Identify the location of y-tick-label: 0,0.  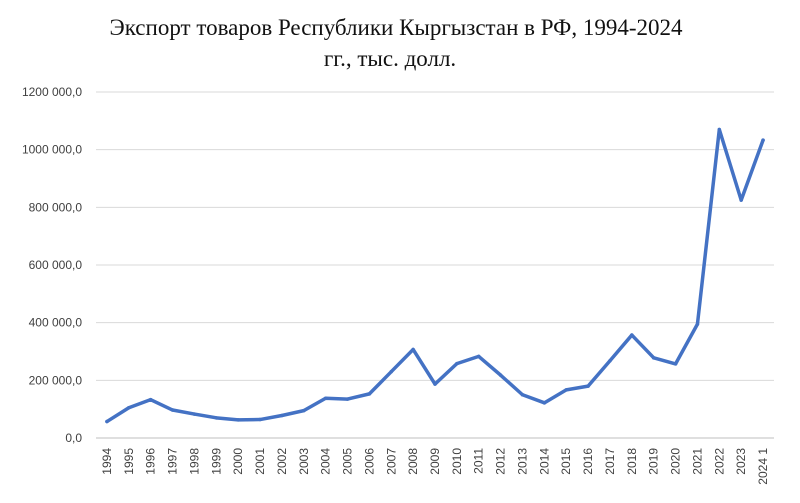
(73, 438).